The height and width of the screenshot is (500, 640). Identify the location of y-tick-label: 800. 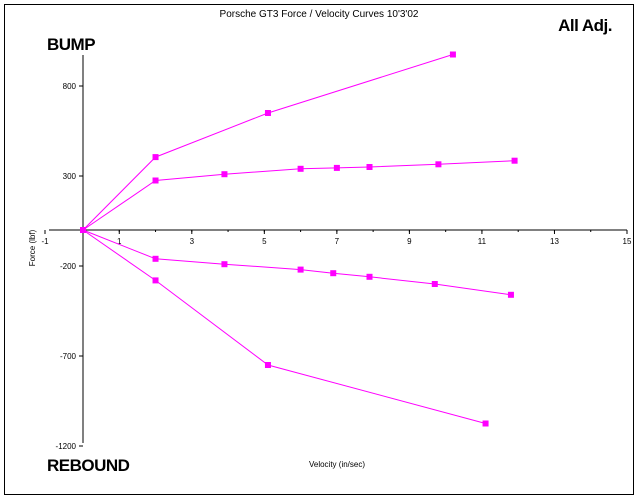
(70, 86).